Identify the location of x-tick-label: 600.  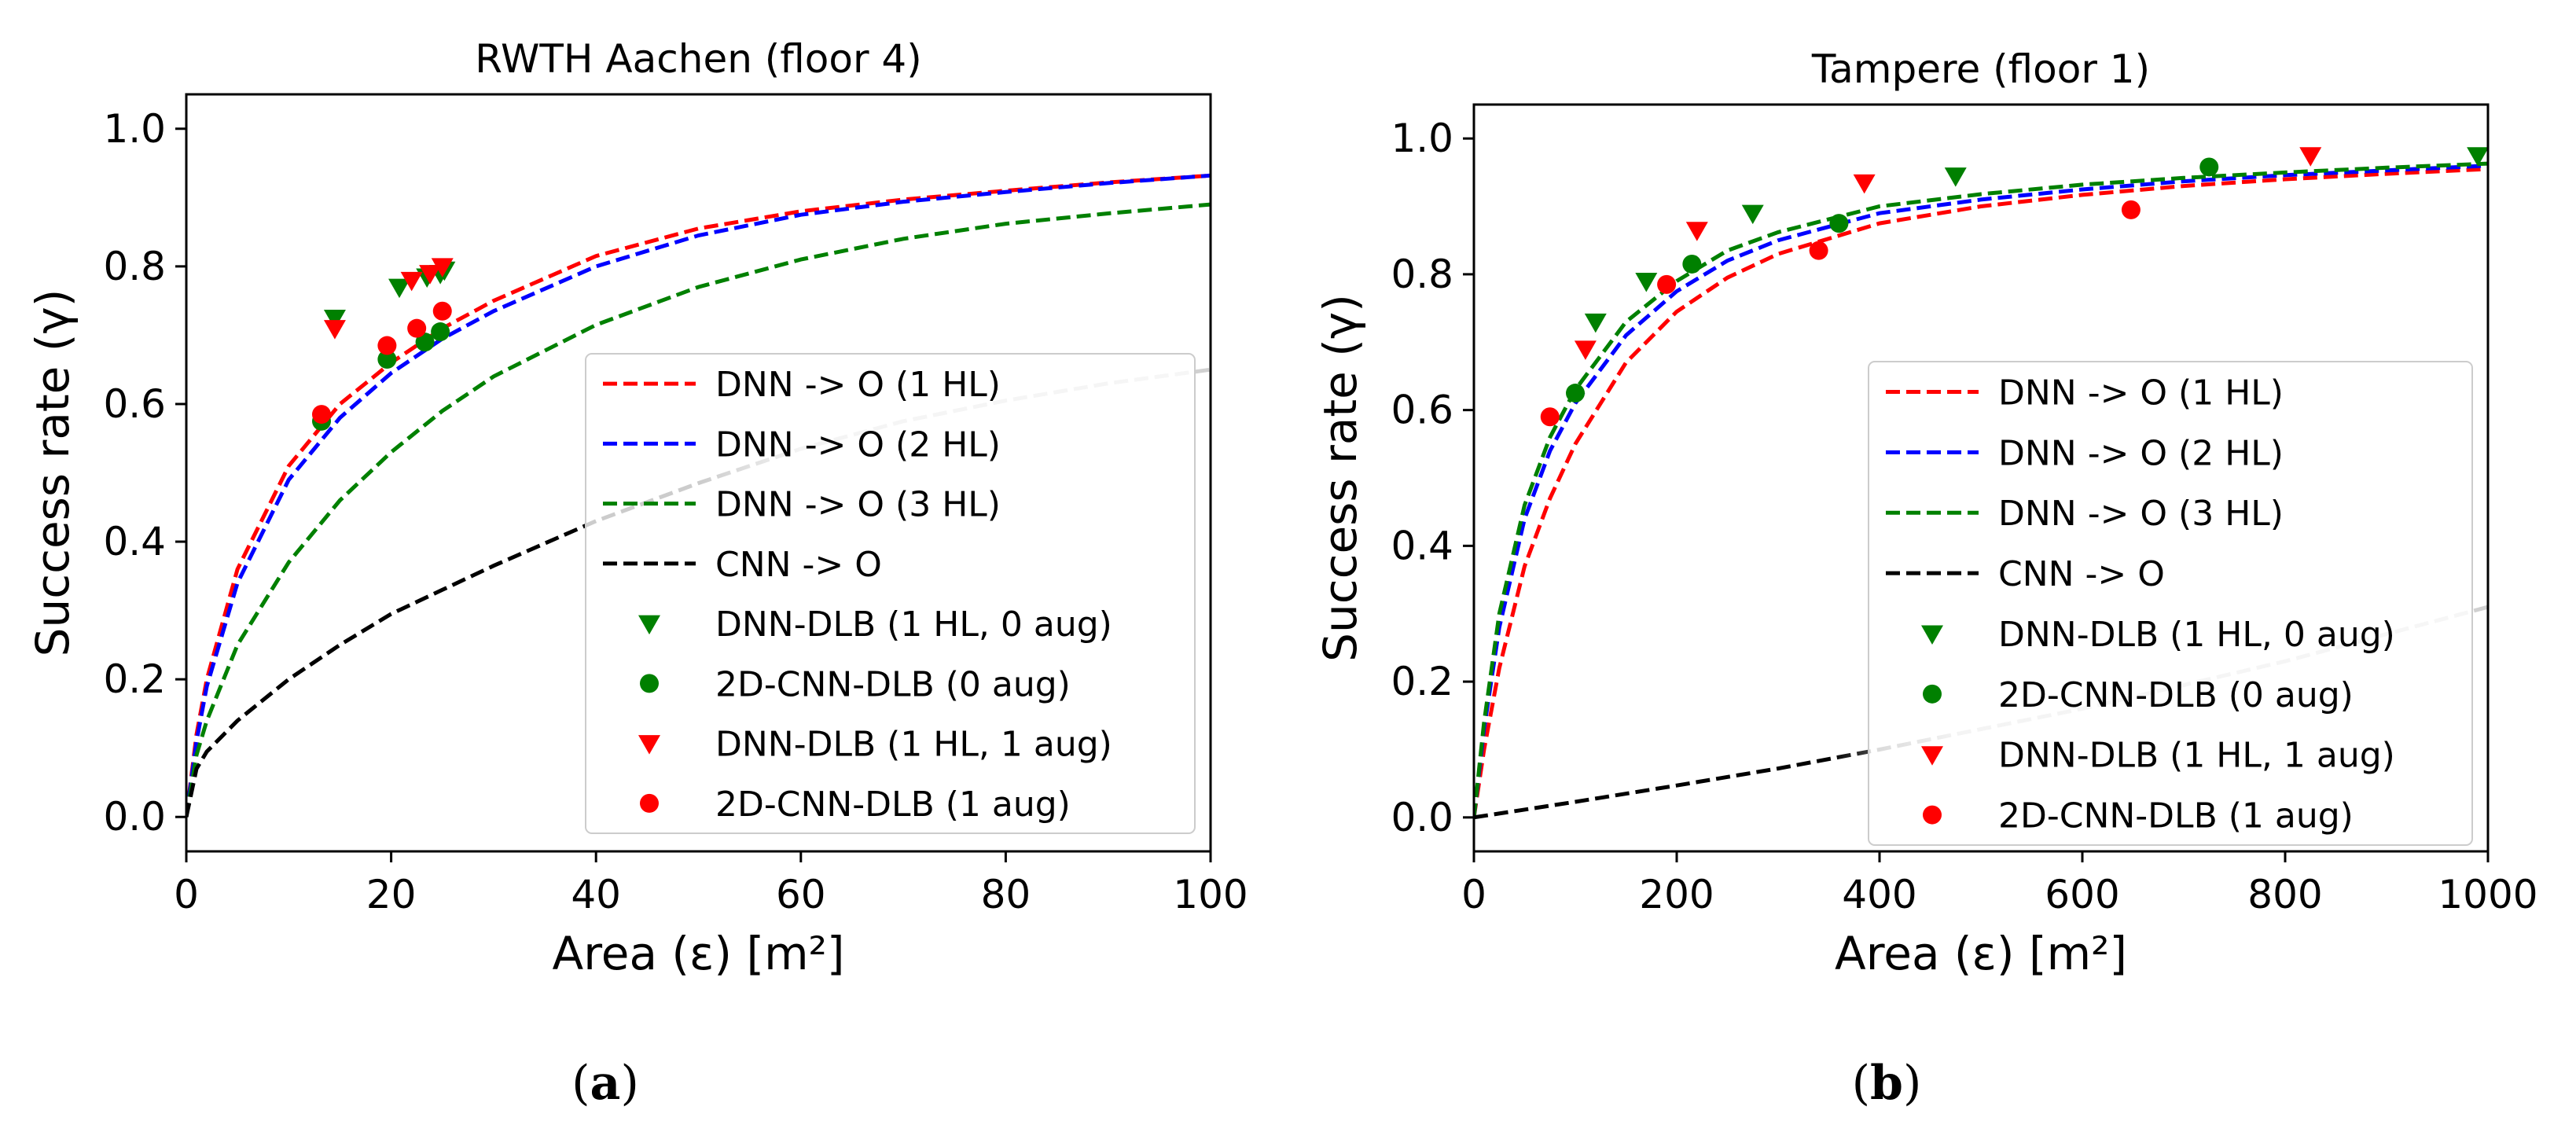
(2082, 894).